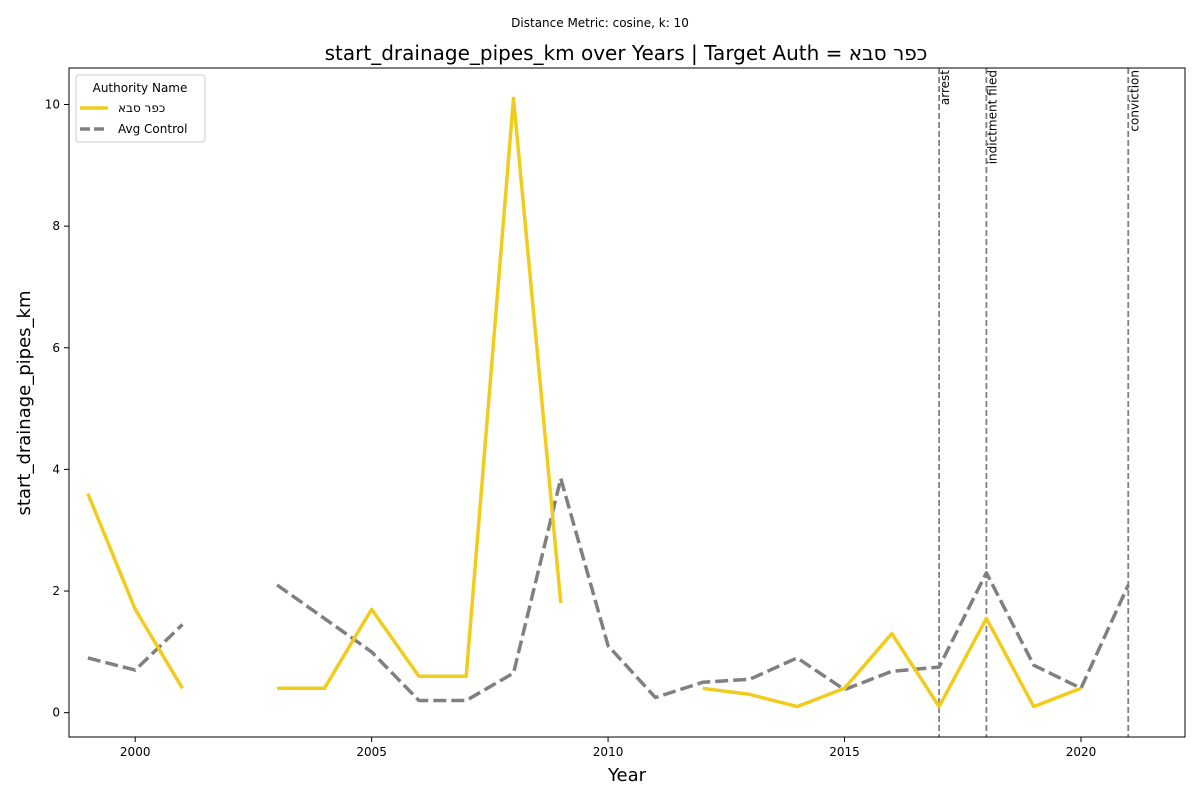  What do you see at coordinates (24, 403) in the screenshot?
I see `y-axis-label: start_drainage_pipes_km` at bounding box center [24, 403].